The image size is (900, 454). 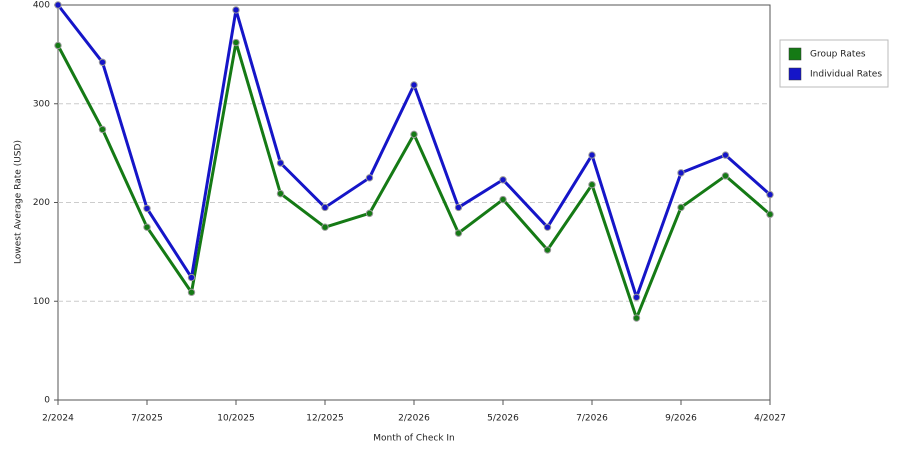 I want to click on x-tick-label: 4/2027, so click(x=770, y=419).